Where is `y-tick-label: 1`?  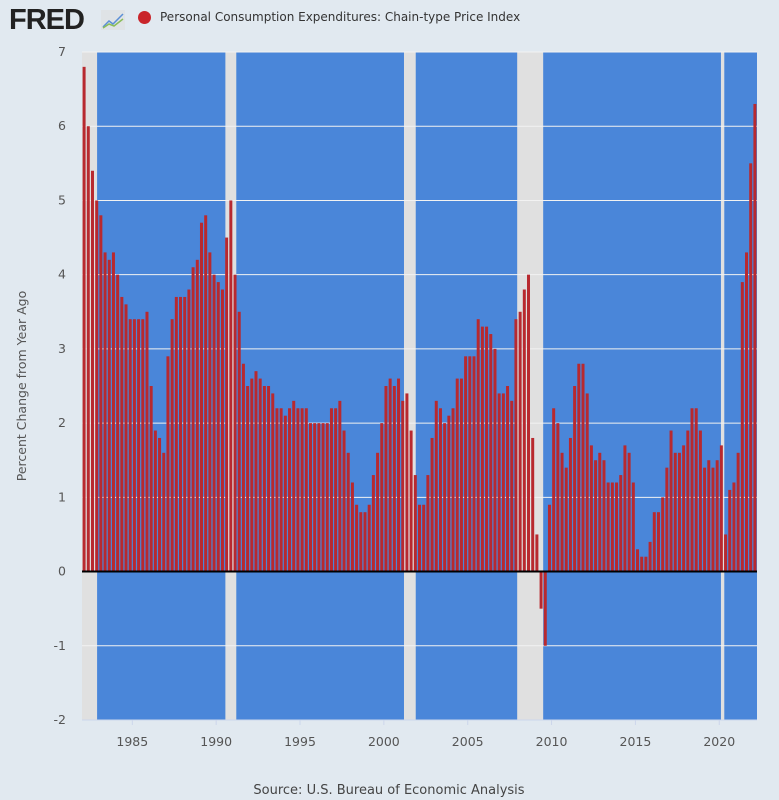 y-tick-label: 1 is located at coordinates (62, 496).